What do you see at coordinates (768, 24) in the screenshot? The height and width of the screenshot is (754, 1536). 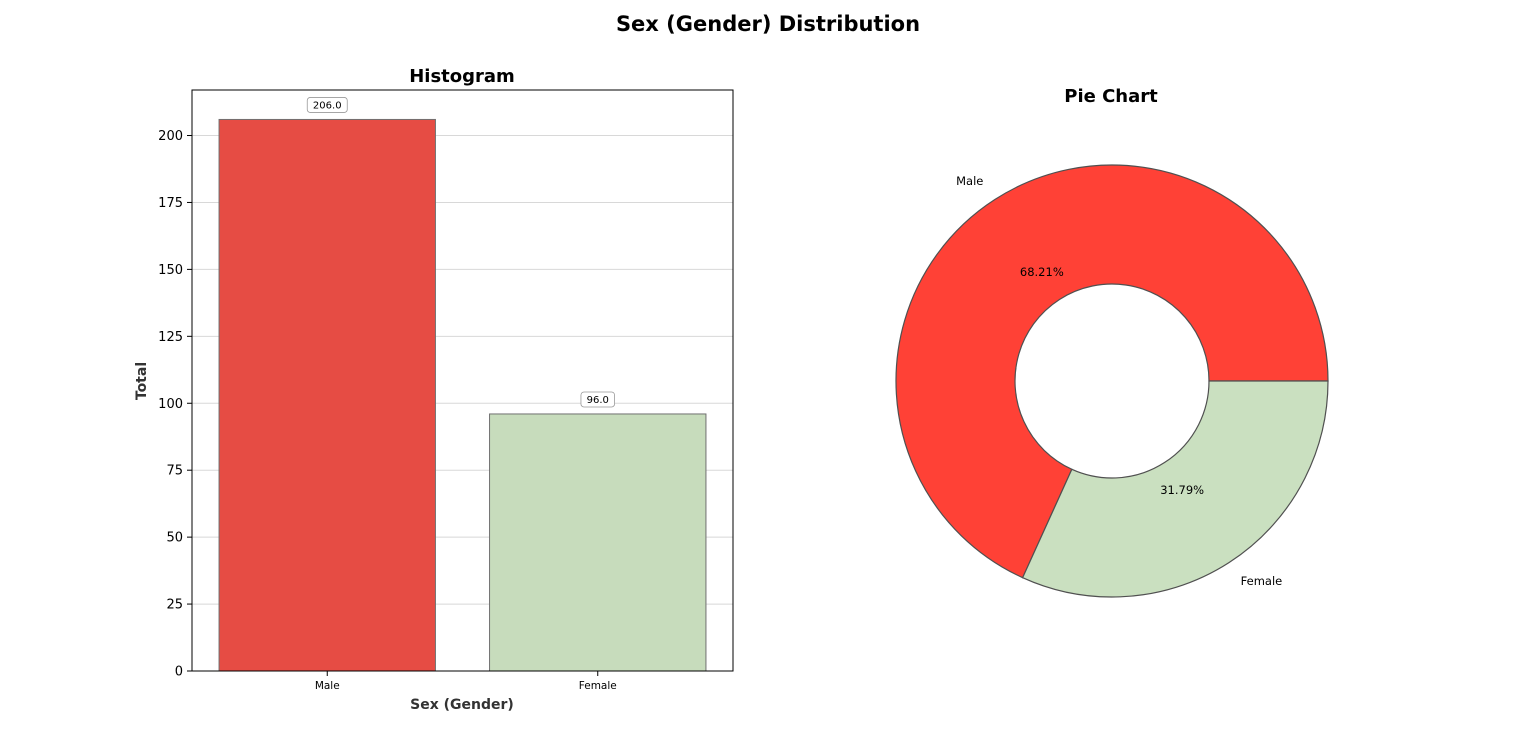 I see `figure-title: Sex (Gender) Distribution` at bounding box center [768, 24].